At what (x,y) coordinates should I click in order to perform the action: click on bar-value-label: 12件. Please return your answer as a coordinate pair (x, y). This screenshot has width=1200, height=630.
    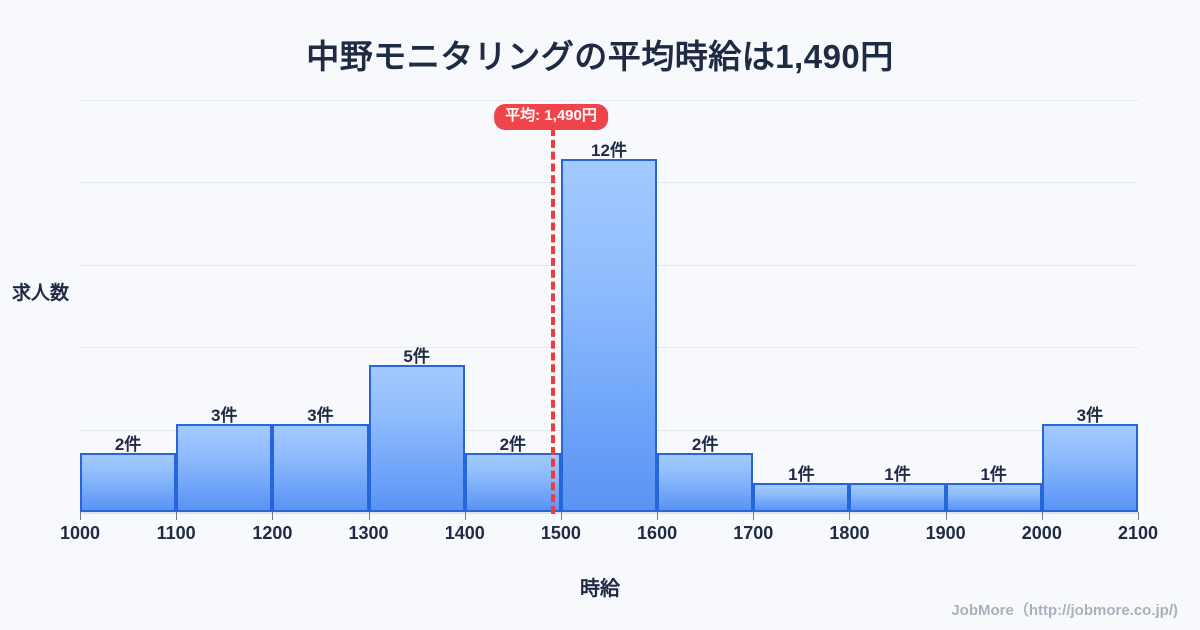
    Looking at the image, I should click on (609, 150).